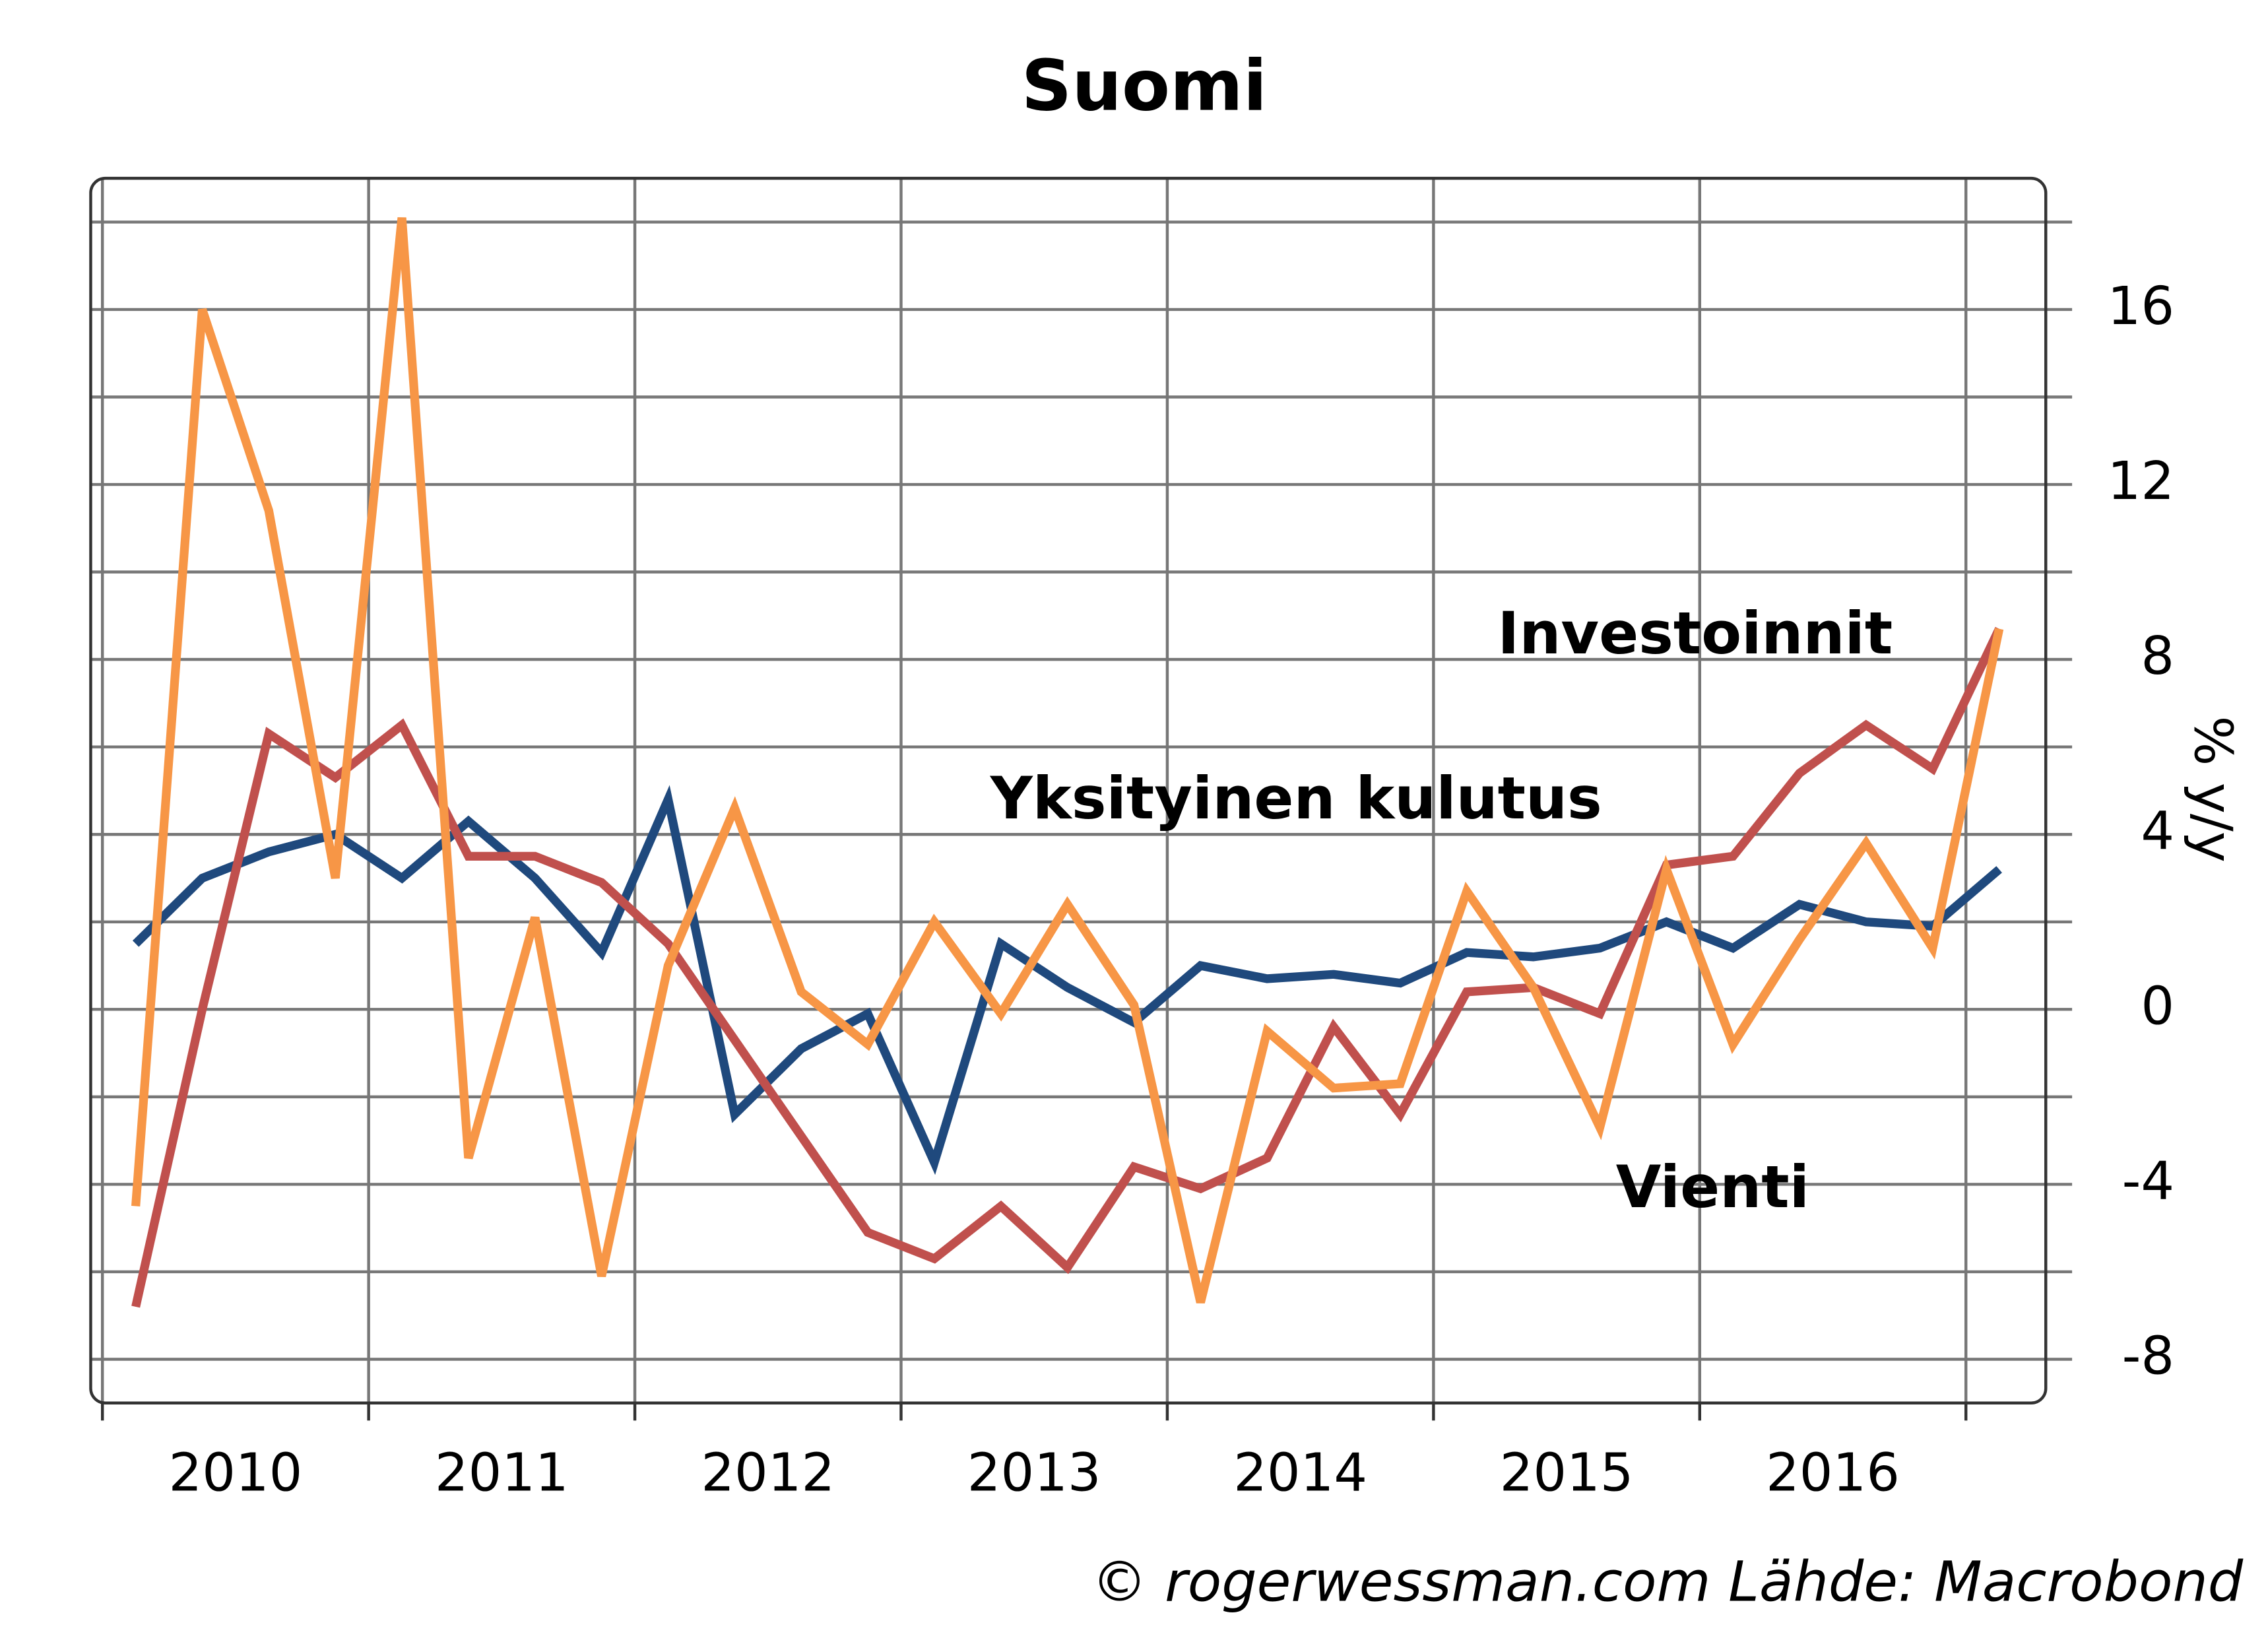  What do you see at coordinates (2141, 481) in the screenshot?
I see `y-tick-label: 12` at bounding box center [2141, 481].